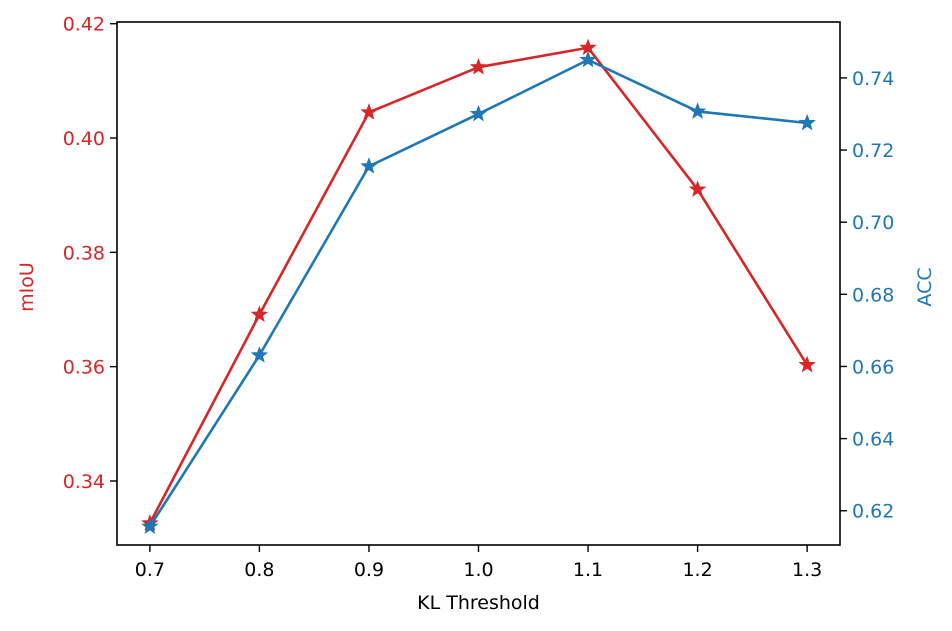 The image size is (952, 631). Describe the element at coordinates (873, 223) in the screenshot. I see `right-y-tick-label: 0.70` at that location.